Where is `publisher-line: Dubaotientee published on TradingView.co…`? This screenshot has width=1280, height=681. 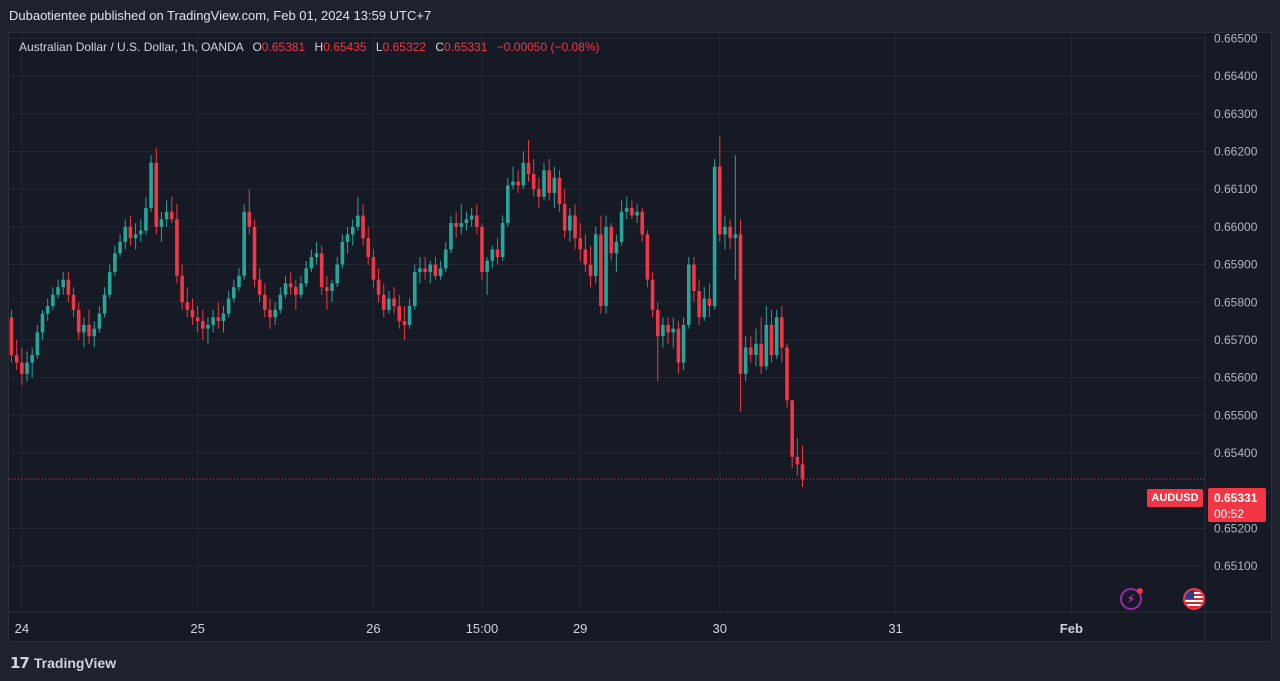 publisher-line: Dubaotientee published on TradingView.co… is located at coordinates (220, 15).